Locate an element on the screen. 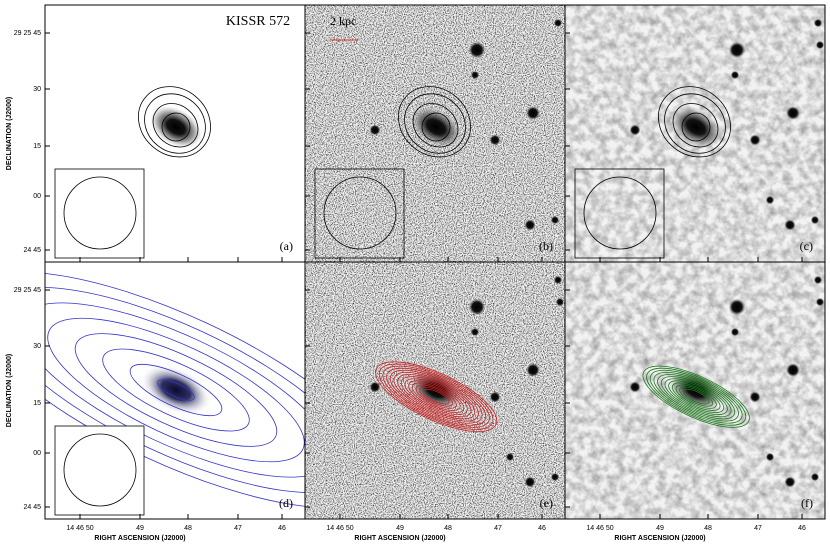 The width and height of the screenshot is (830, 545). y-tick-label: 15 is located at coordinates (37, 403).